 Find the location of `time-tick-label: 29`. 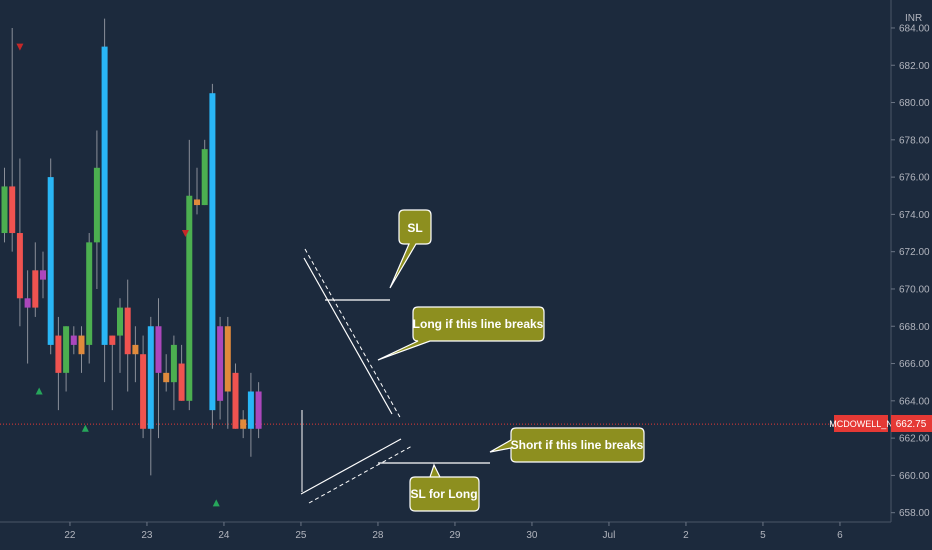

time-tick-label: 29 is located at coordinates (455, 535).